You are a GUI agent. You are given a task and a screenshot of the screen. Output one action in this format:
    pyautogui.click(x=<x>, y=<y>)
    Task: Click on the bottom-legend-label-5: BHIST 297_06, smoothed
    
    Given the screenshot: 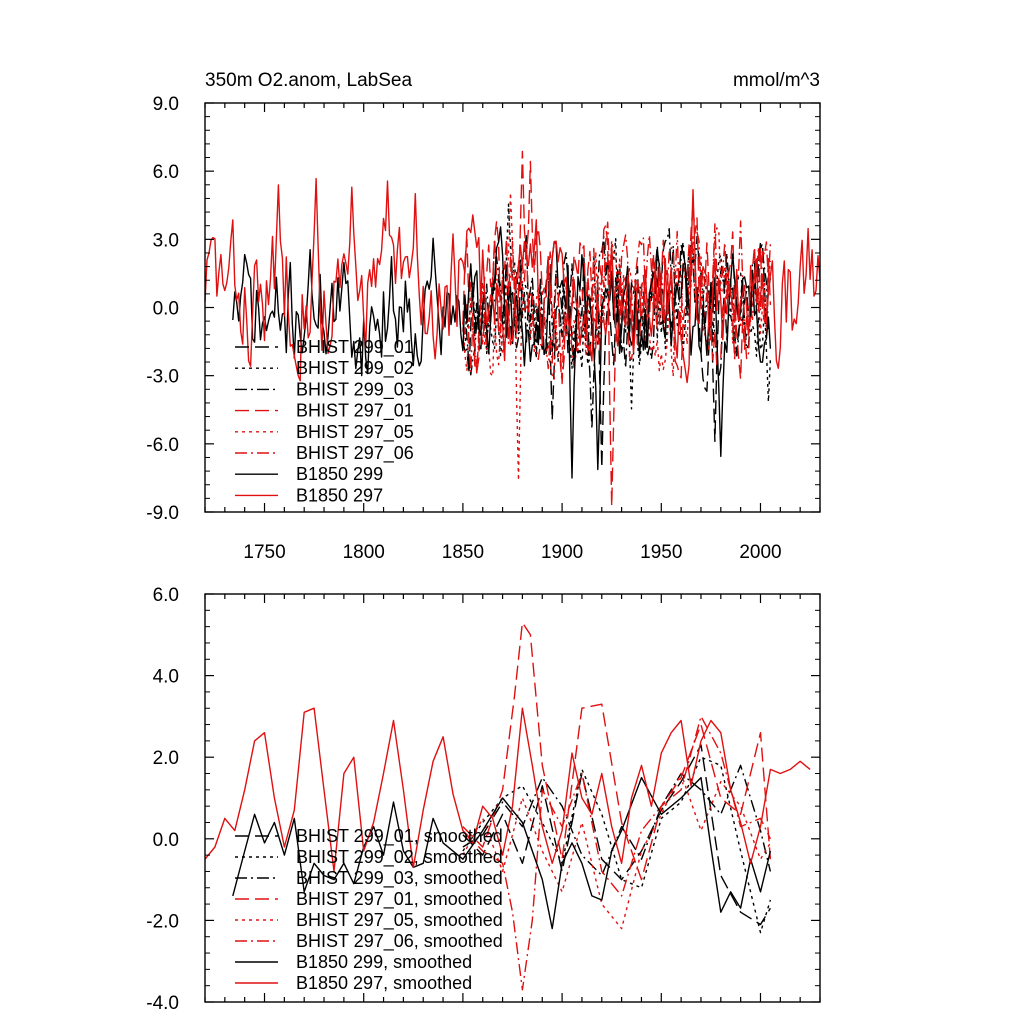 What is the action you would take?
    pyautogui.click(x=399, y=941)
    